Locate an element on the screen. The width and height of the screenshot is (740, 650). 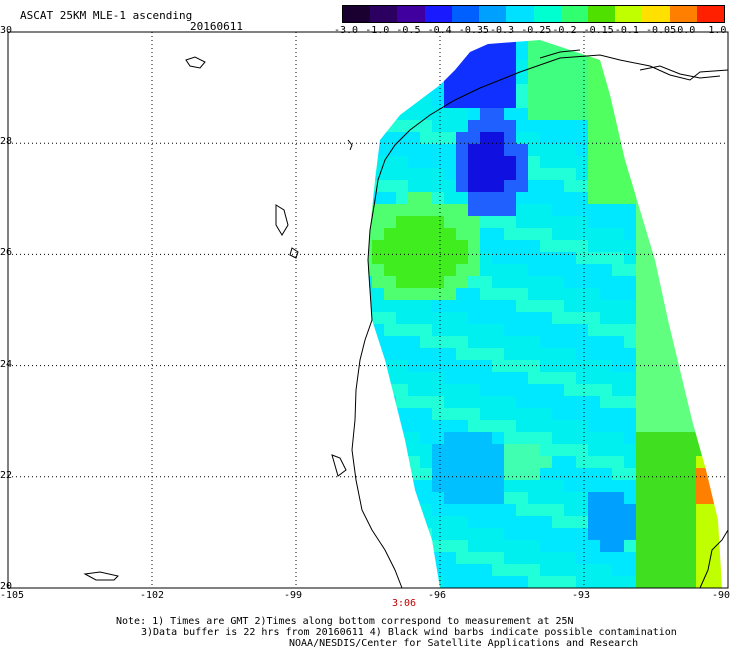
legend-label: -0.3 is located at coordinates (502, 30).